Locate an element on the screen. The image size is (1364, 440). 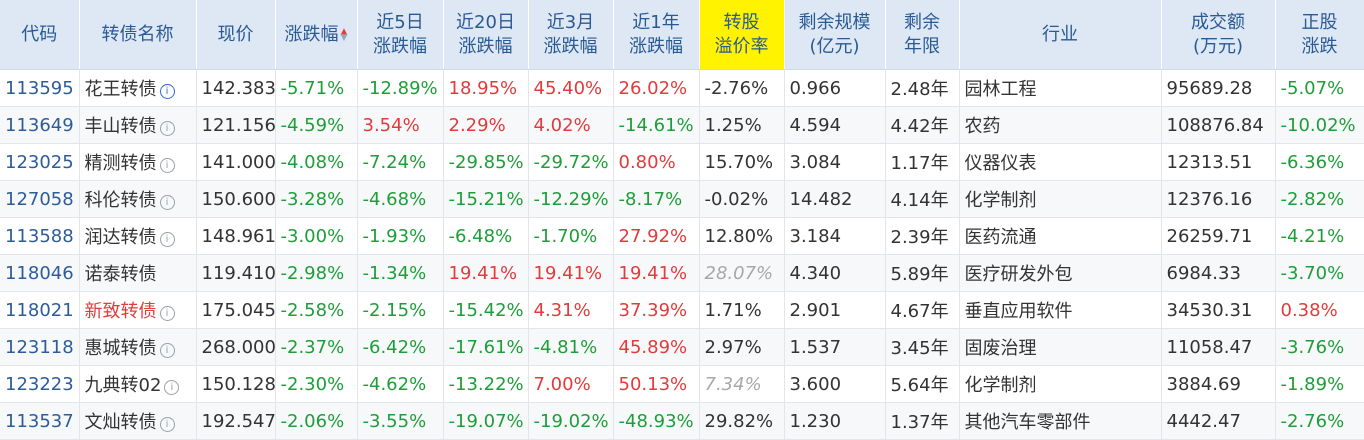
cell-chg20d: 18.95% is located at coordinates (486, 88).